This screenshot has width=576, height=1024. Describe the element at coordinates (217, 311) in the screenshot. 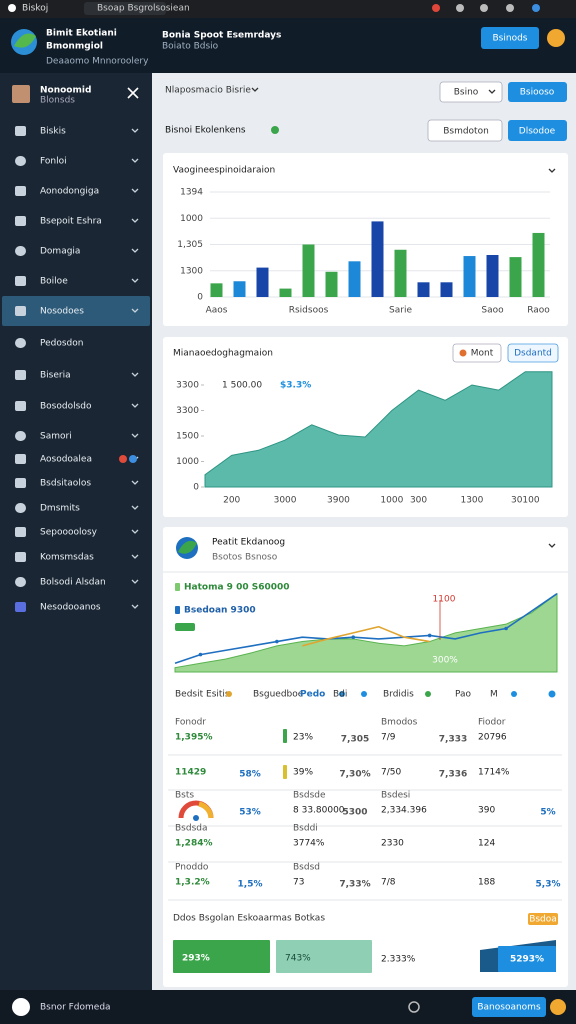

I see `x-tick-label: Aaos` at that location.